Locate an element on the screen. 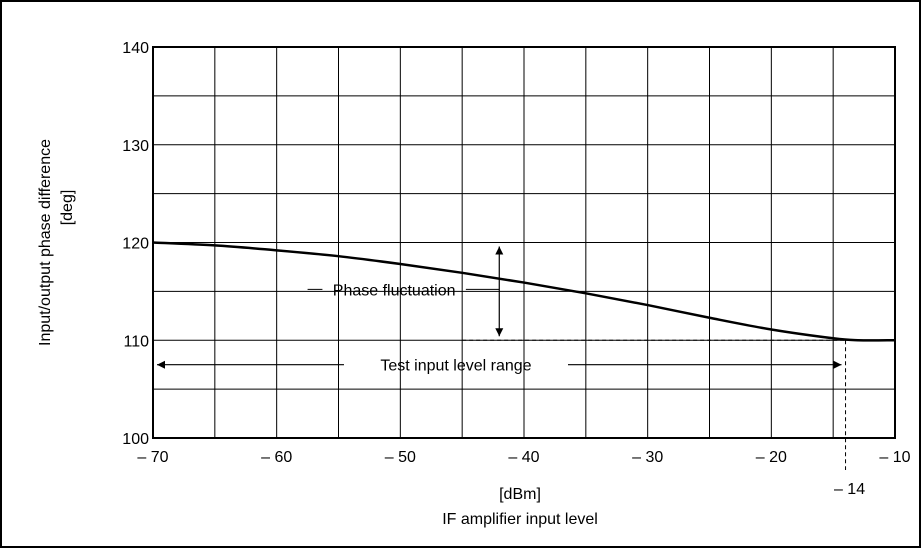 This screenshot has width=921, height=548. y-tick-label: 120 is located at coordinates (135, 244).